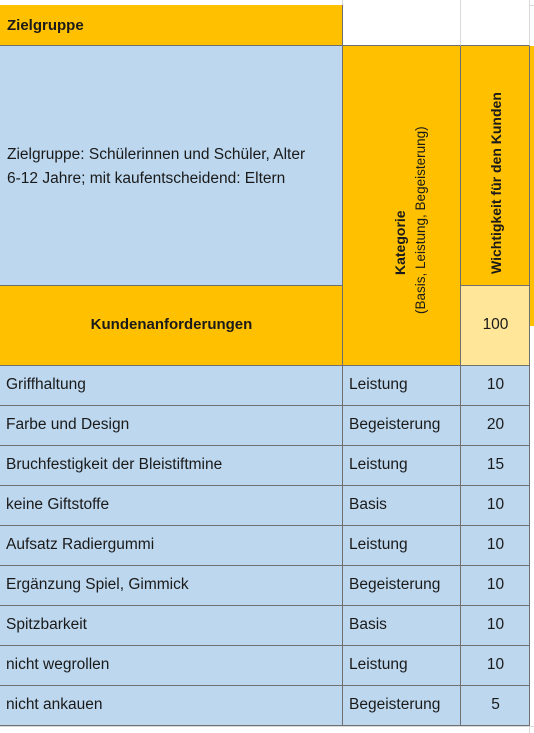  What do you see at coordinates (80, 544) in the screenshot?
I see `row-requirement: Aufsatz Radiergummi` at bounding box center [80, 544].